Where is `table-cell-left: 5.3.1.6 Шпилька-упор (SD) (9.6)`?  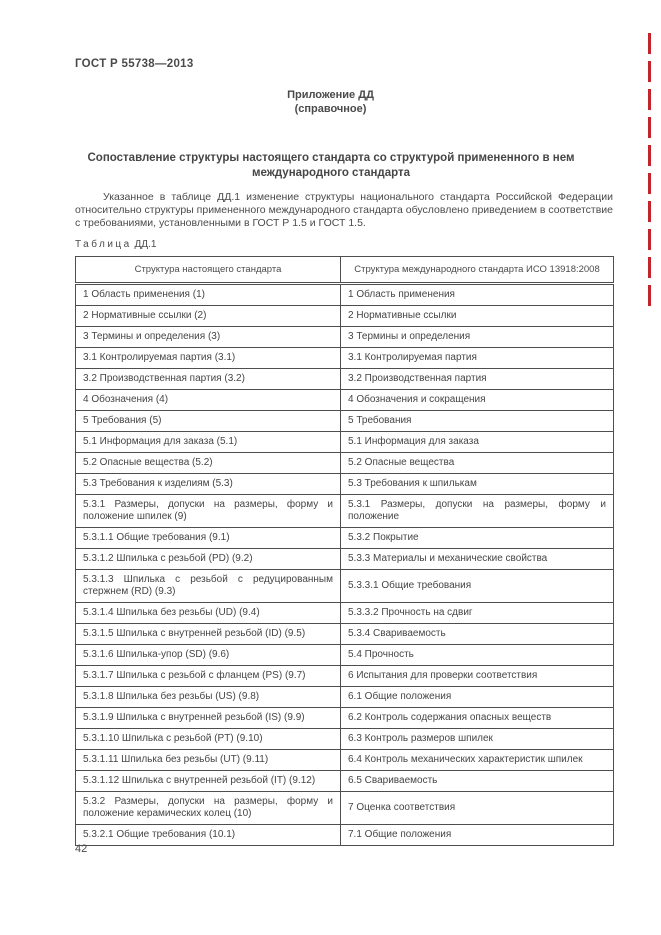 table-cell-left: 5.3.1.6 Шпилька-упор (SD) (9.6) is located at coordinates (208, 655).